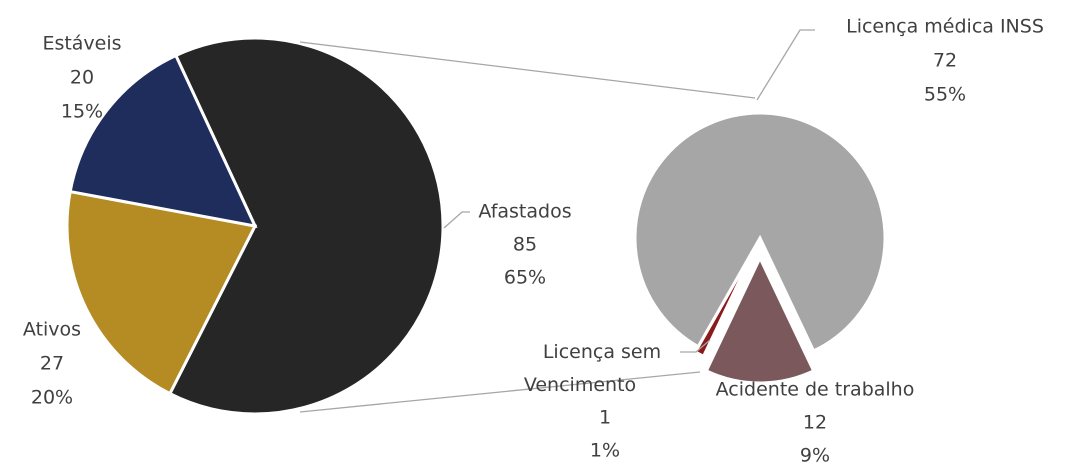 The height and width of the screenshot is (465, 1079). What do you see at coordinates (524, 212) in the screenshot?
I see `data-label: Afastados` at bounding box center [524, 212].